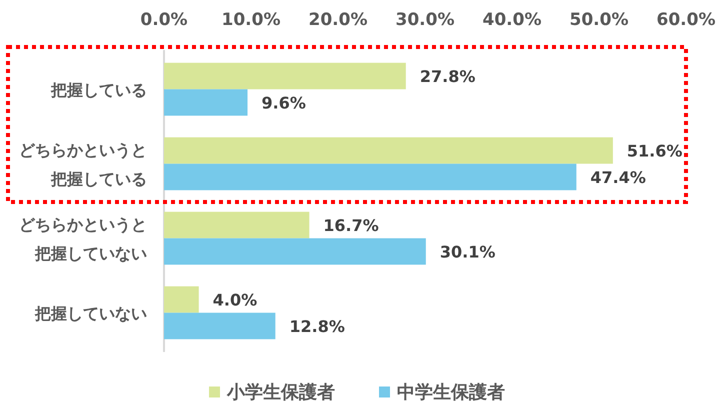 This screenshot has height=410, width=719. What do you see at coordinates (83, 164) in the screenshot?
I see `y-tick-label: どちらかというと把握している` at bounding box center [83, 164].